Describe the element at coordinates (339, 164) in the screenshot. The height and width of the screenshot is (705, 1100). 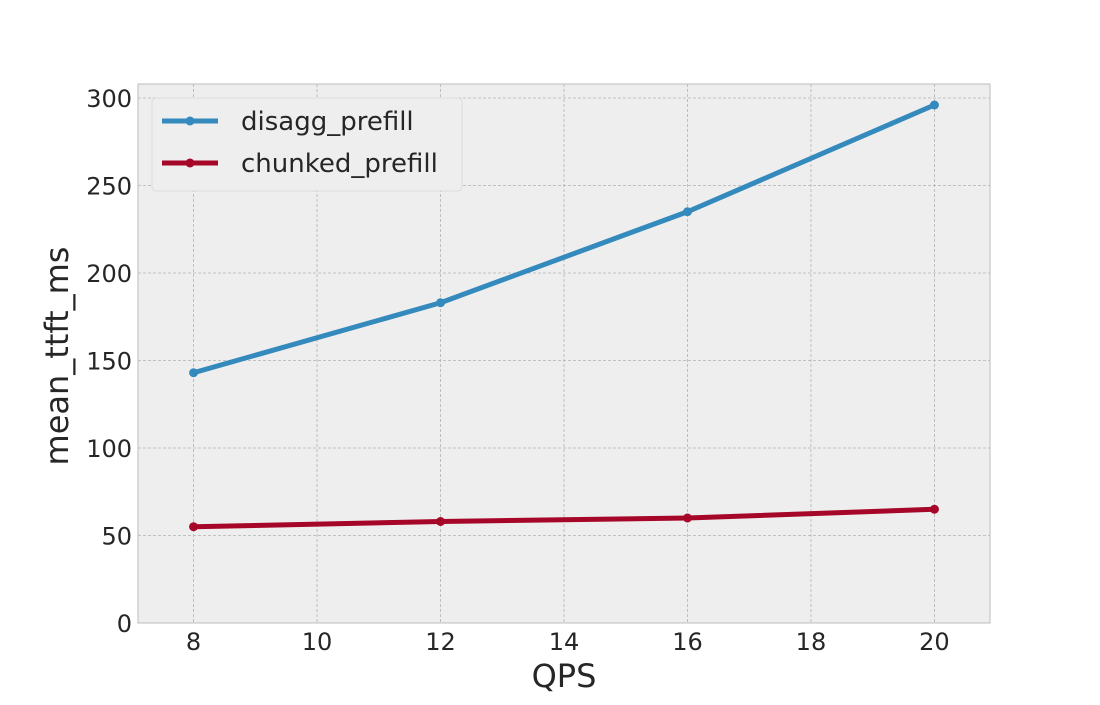
I see `legend-label-chunked_prefill: chunked_prefill` at that location.